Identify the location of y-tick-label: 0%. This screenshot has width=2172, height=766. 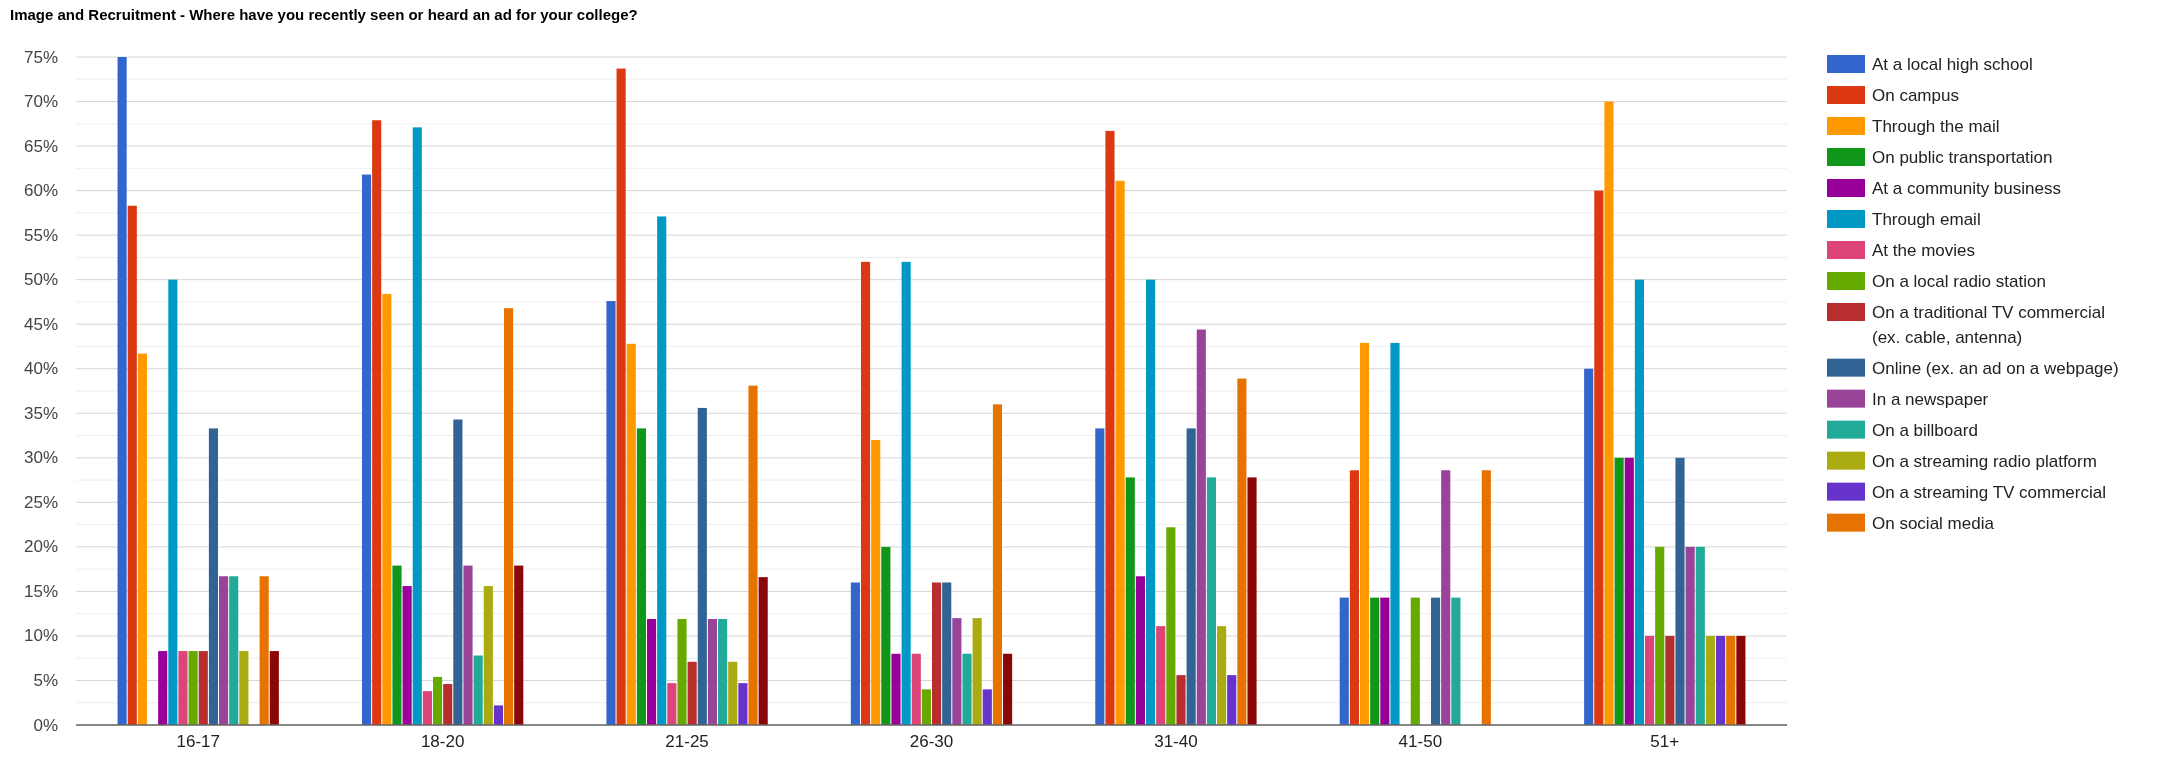
(45, 725).